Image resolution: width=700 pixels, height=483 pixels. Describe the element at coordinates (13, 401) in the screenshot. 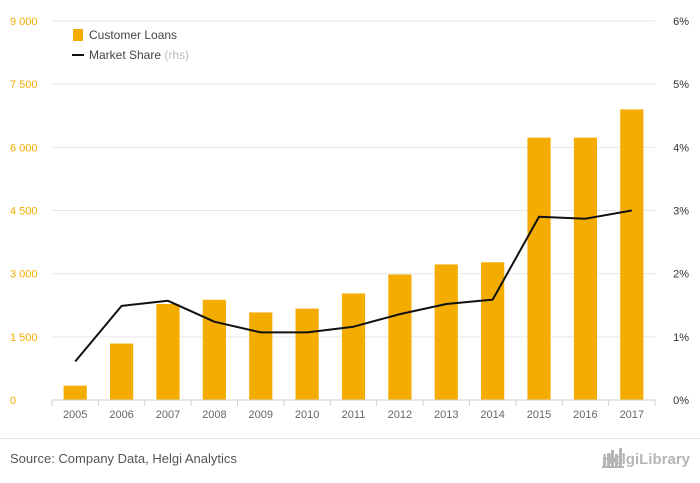

I see `left-axis-label: 0` at that location.